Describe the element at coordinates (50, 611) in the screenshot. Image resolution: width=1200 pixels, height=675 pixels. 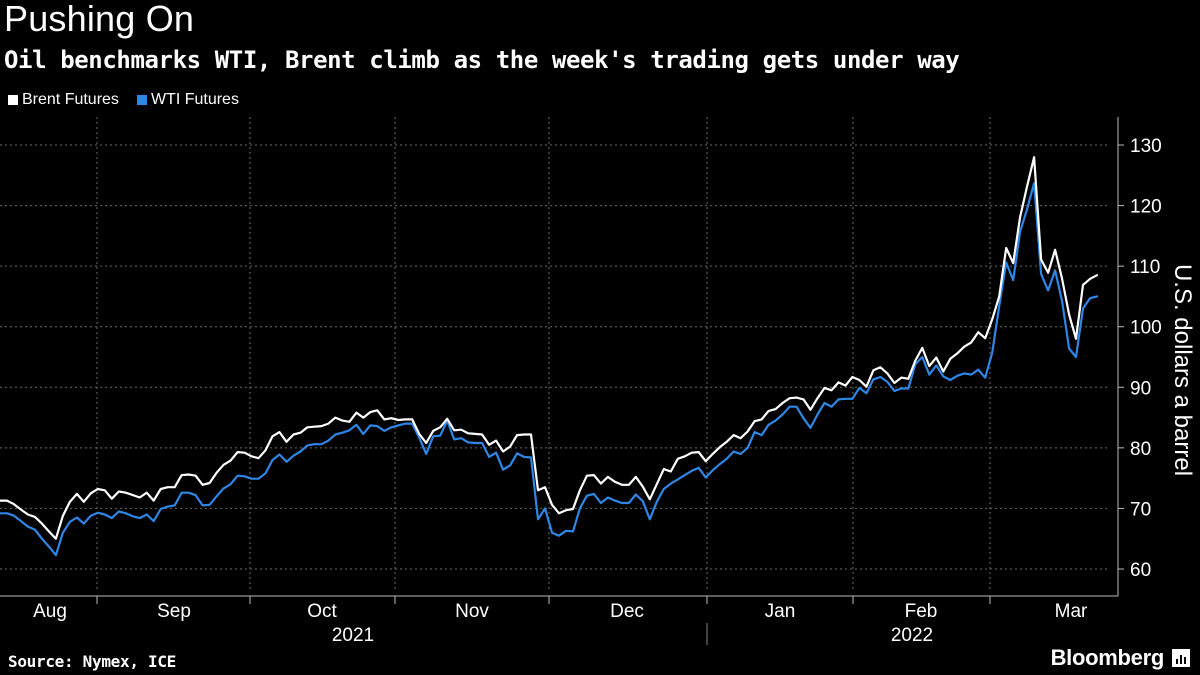
I see `x-tick-label: Aug` at that location.